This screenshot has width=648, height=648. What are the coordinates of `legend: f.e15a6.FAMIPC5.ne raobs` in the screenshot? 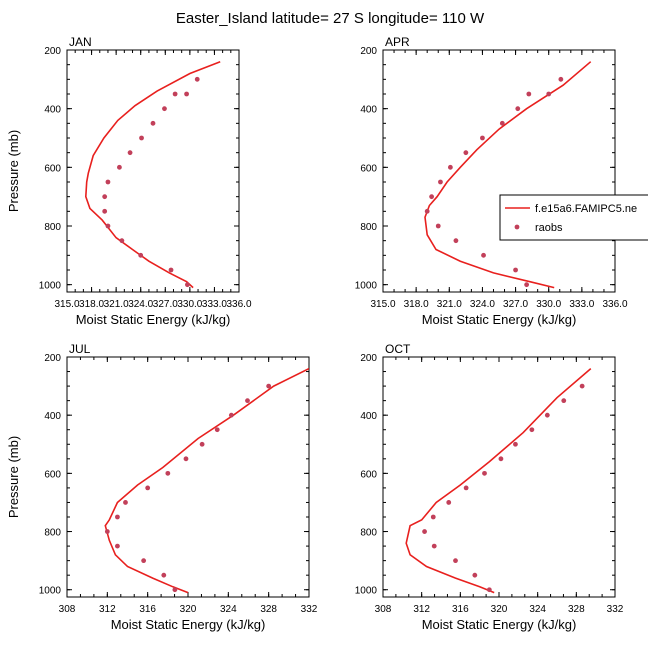 It's located at (573, 217).